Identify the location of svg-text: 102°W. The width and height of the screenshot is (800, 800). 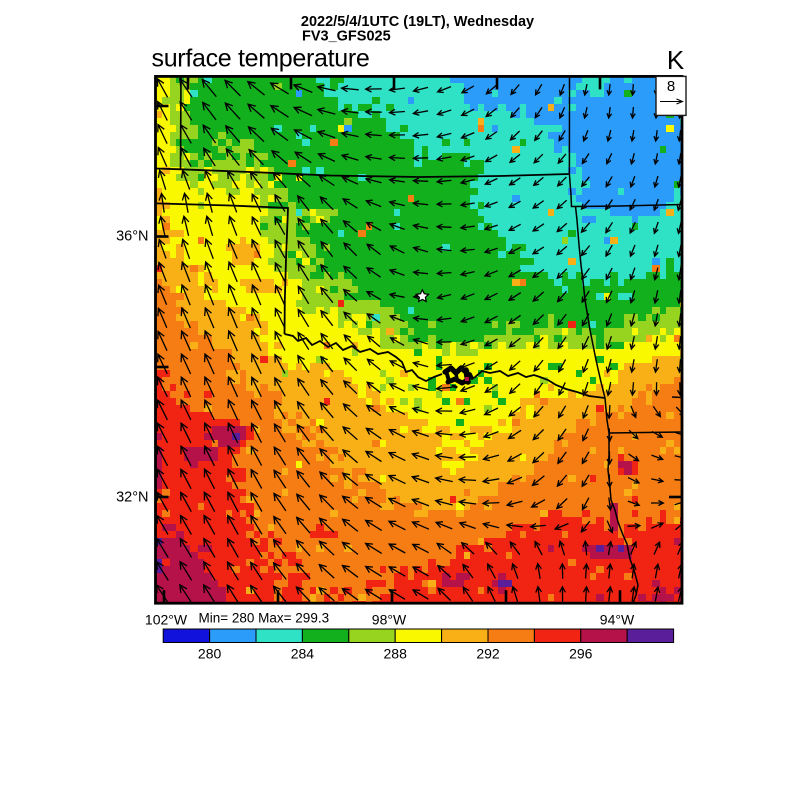
(166, 620).